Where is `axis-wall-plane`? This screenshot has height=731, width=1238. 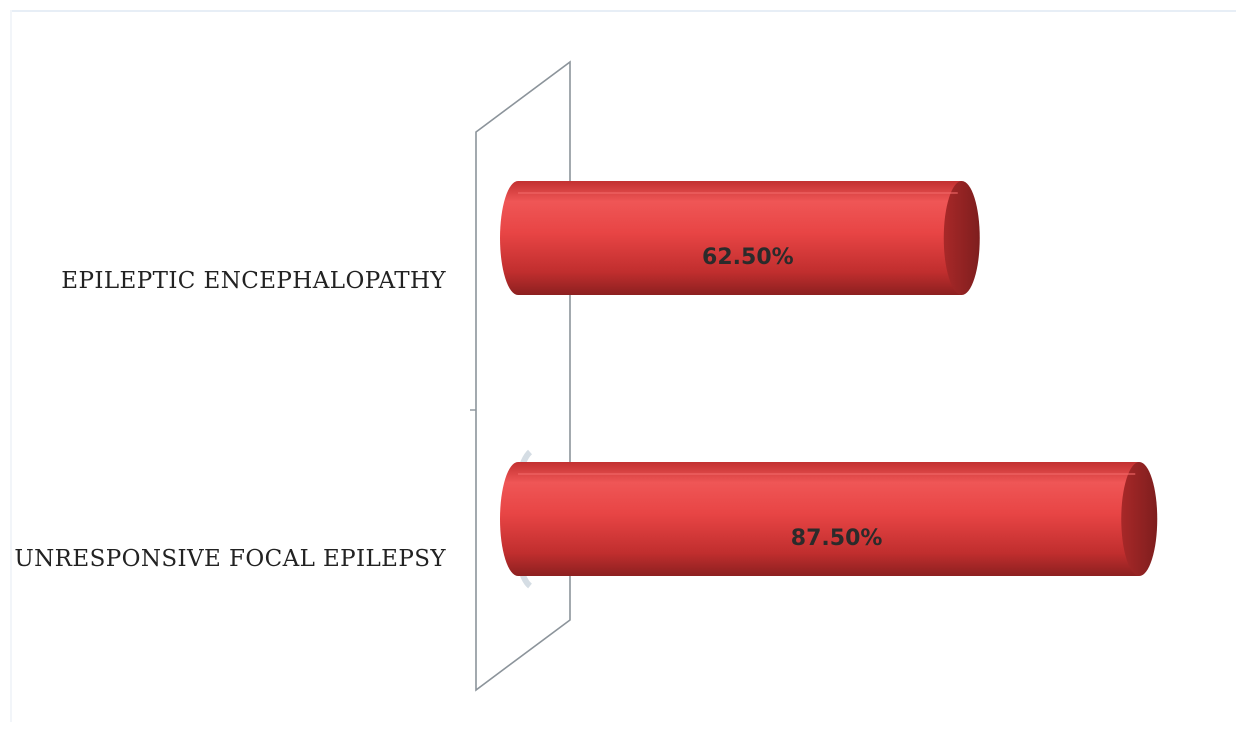
axis-wall-plane is located at coordinates (523, 376).